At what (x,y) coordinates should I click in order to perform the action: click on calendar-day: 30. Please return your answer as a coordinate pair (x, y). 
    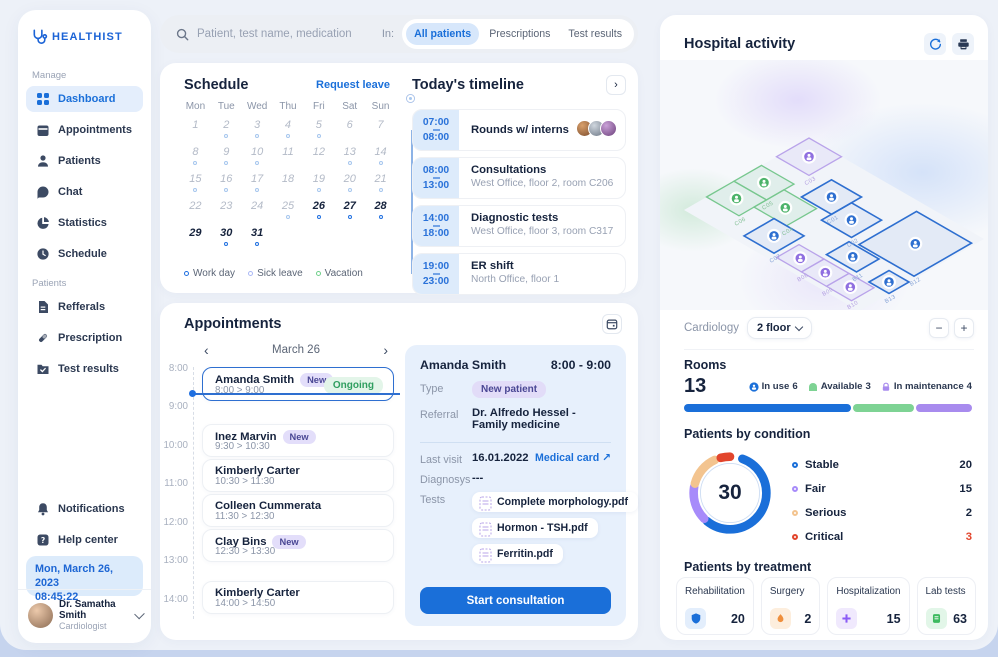
    Looking at the image, I should click on (226, 240).